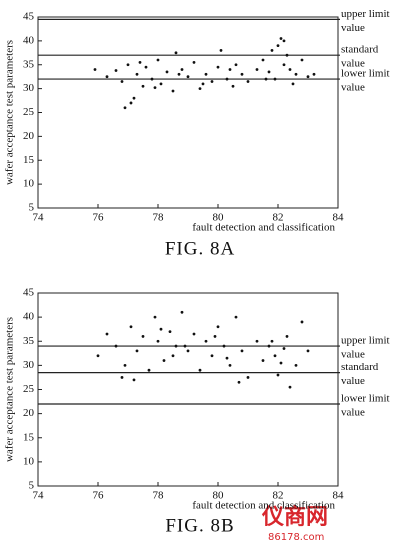 This screenshot has height=546, width=400. I want to click on figure-caption: FIG. 8B, so click(199, 525).